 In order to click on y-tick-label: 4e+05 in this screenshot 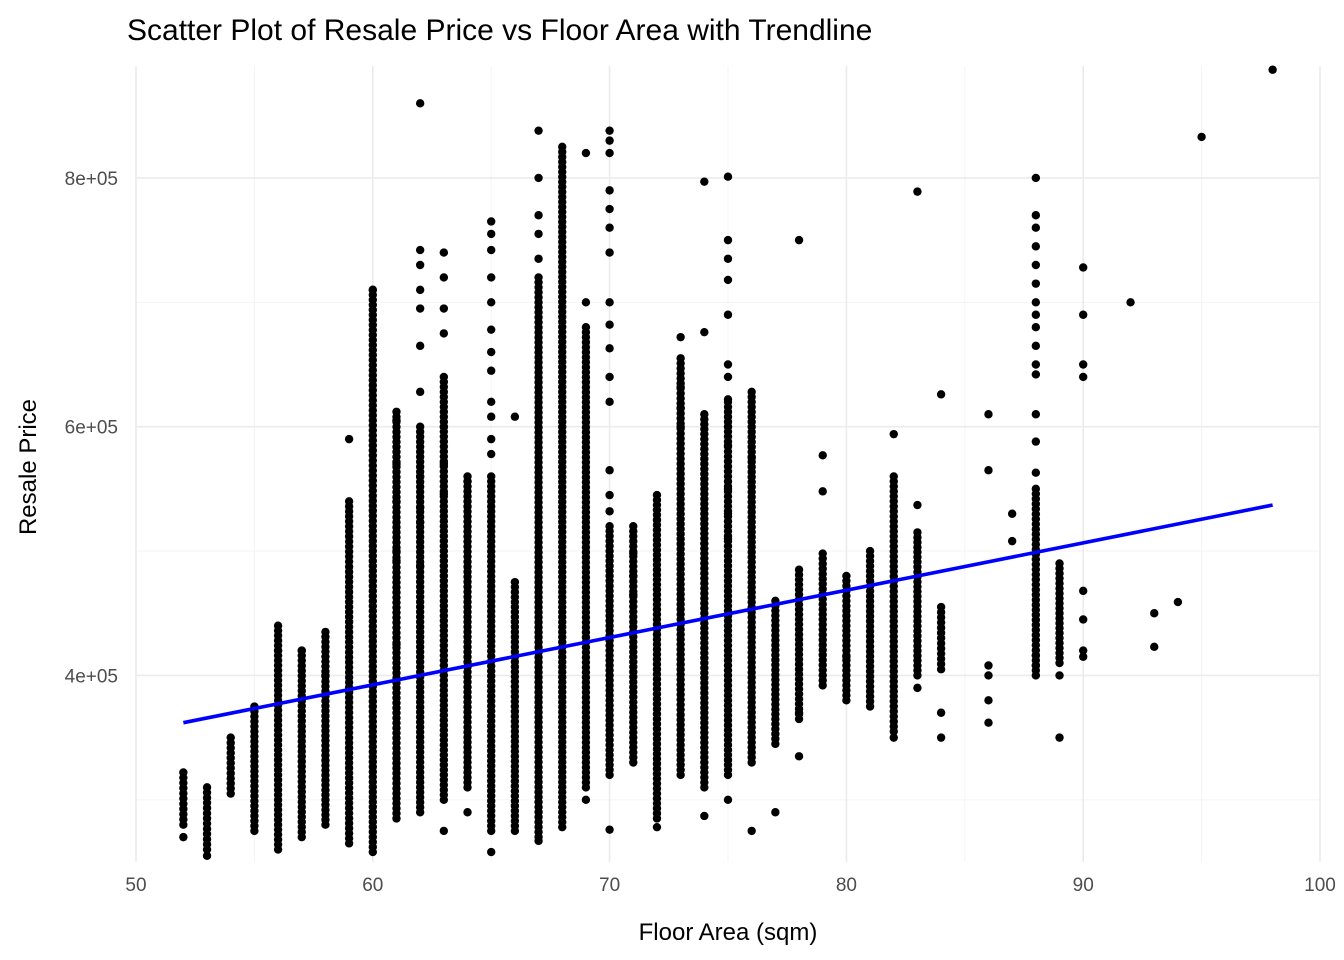, I will do `click(91, 676)`.